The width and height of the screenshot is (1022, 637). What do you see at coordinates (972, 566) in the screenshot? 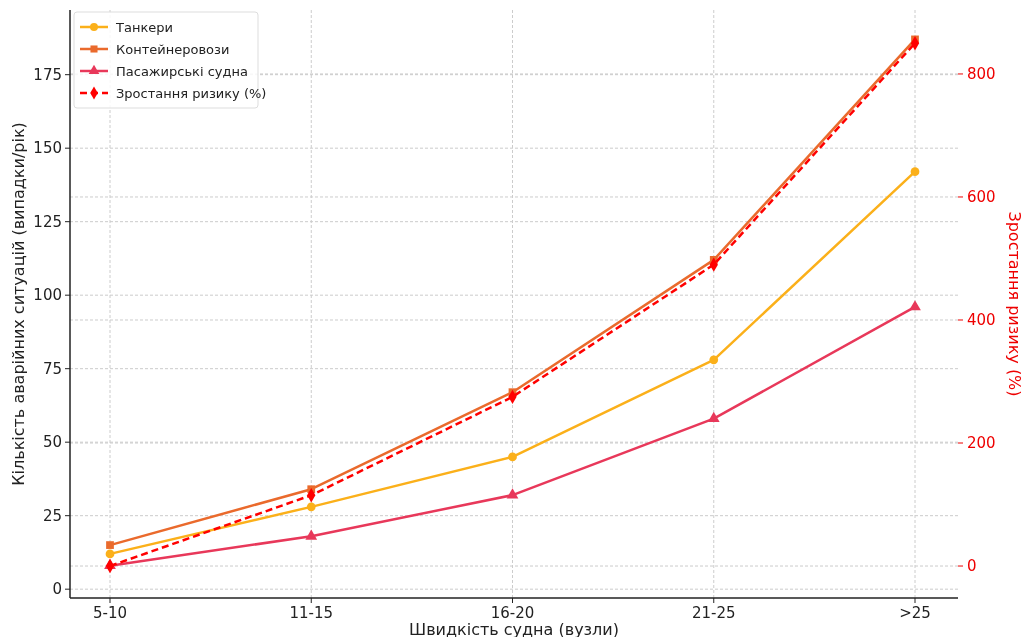
I see `y2-tick-label: 0` at bounding box center [972, 566].